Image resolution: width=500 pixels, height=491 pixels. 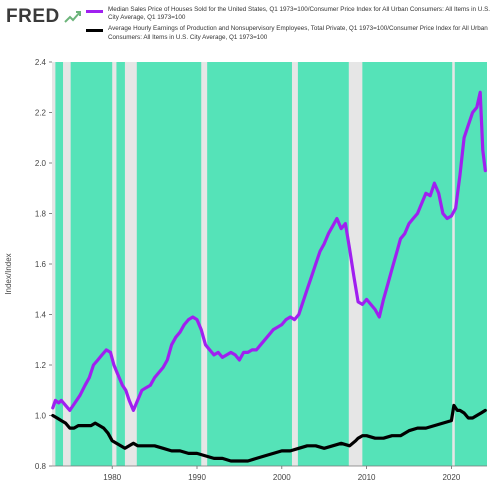 I want to click on x-tick-label: 1980, so click(x=112, y=477).